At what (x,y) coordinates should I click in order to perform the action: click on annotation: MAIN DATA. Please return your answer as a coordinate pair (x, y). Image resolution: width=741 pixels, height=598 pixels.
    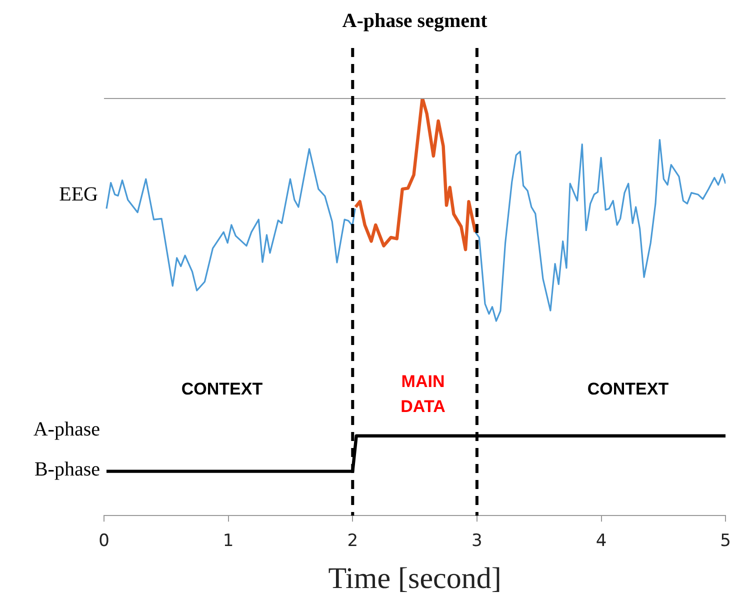
    Looking at the image, I should click on (423, 394).